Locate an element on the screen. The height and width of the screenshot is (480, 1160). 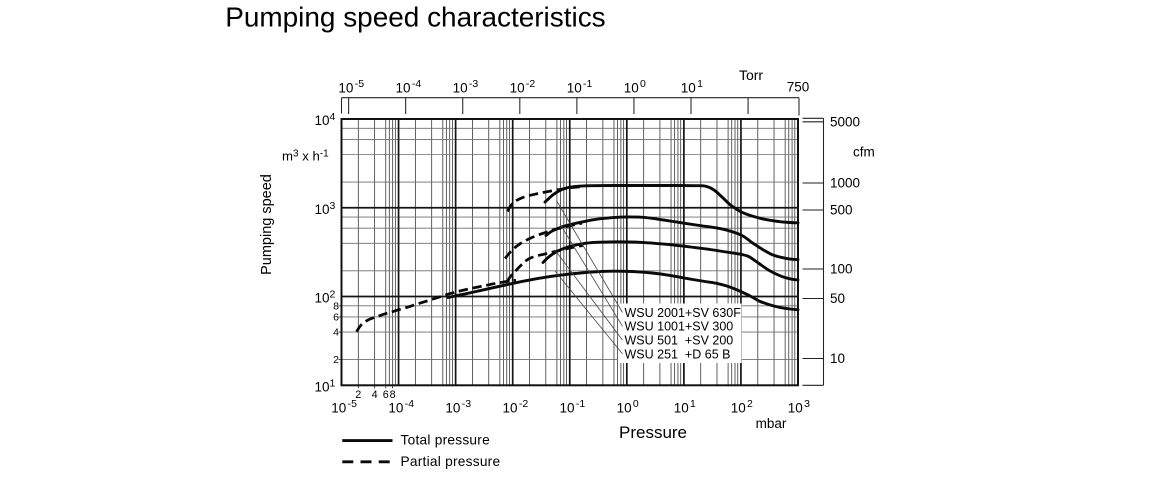
svg-text: WSU 2001+SV 630F is located at coordinates (683, 313).